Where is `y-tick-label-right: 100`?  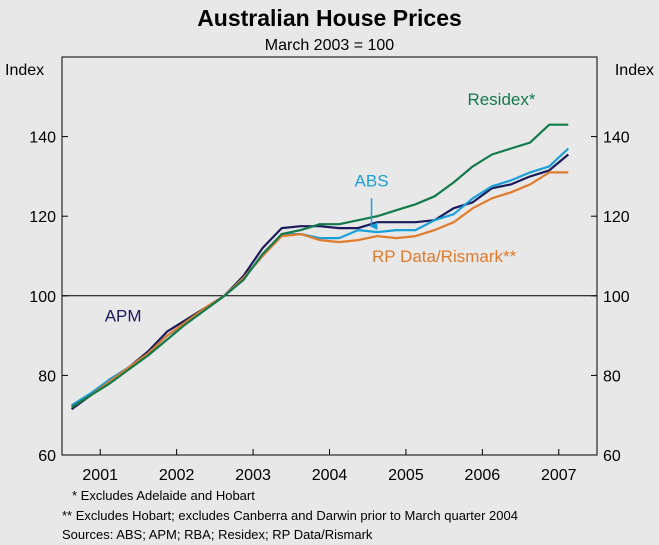 y-tick-label-right: 100 is located at coordinates (616, 297).